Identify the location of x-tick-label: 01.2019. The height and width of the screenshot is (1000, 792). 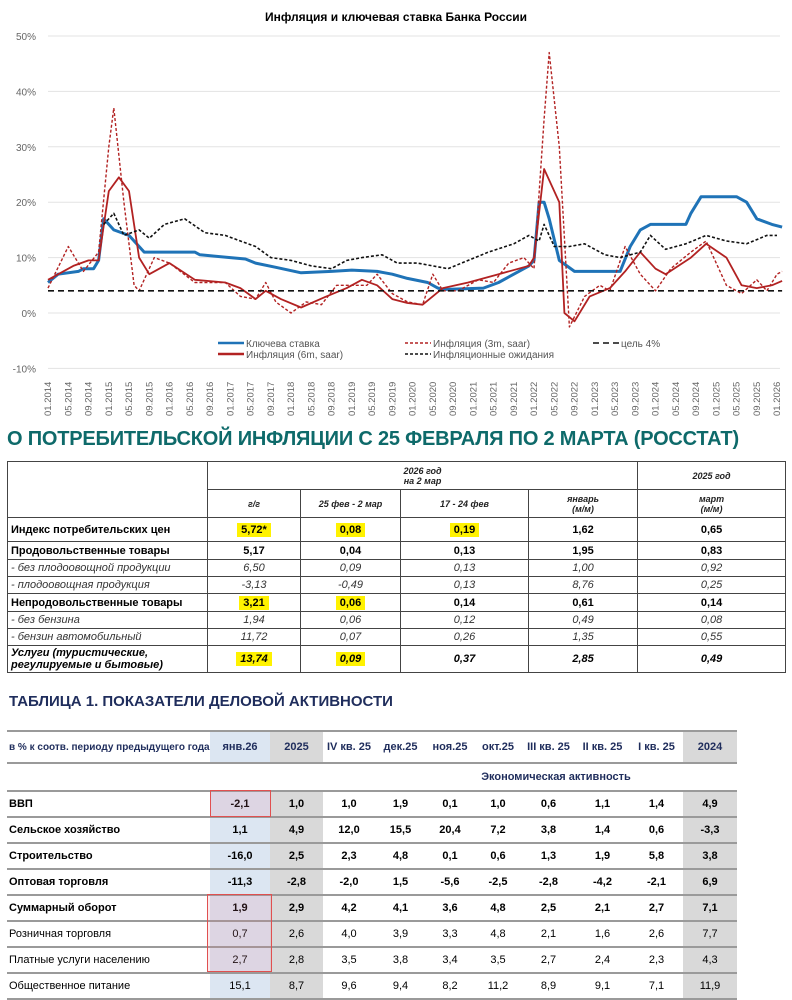
(352, 399).